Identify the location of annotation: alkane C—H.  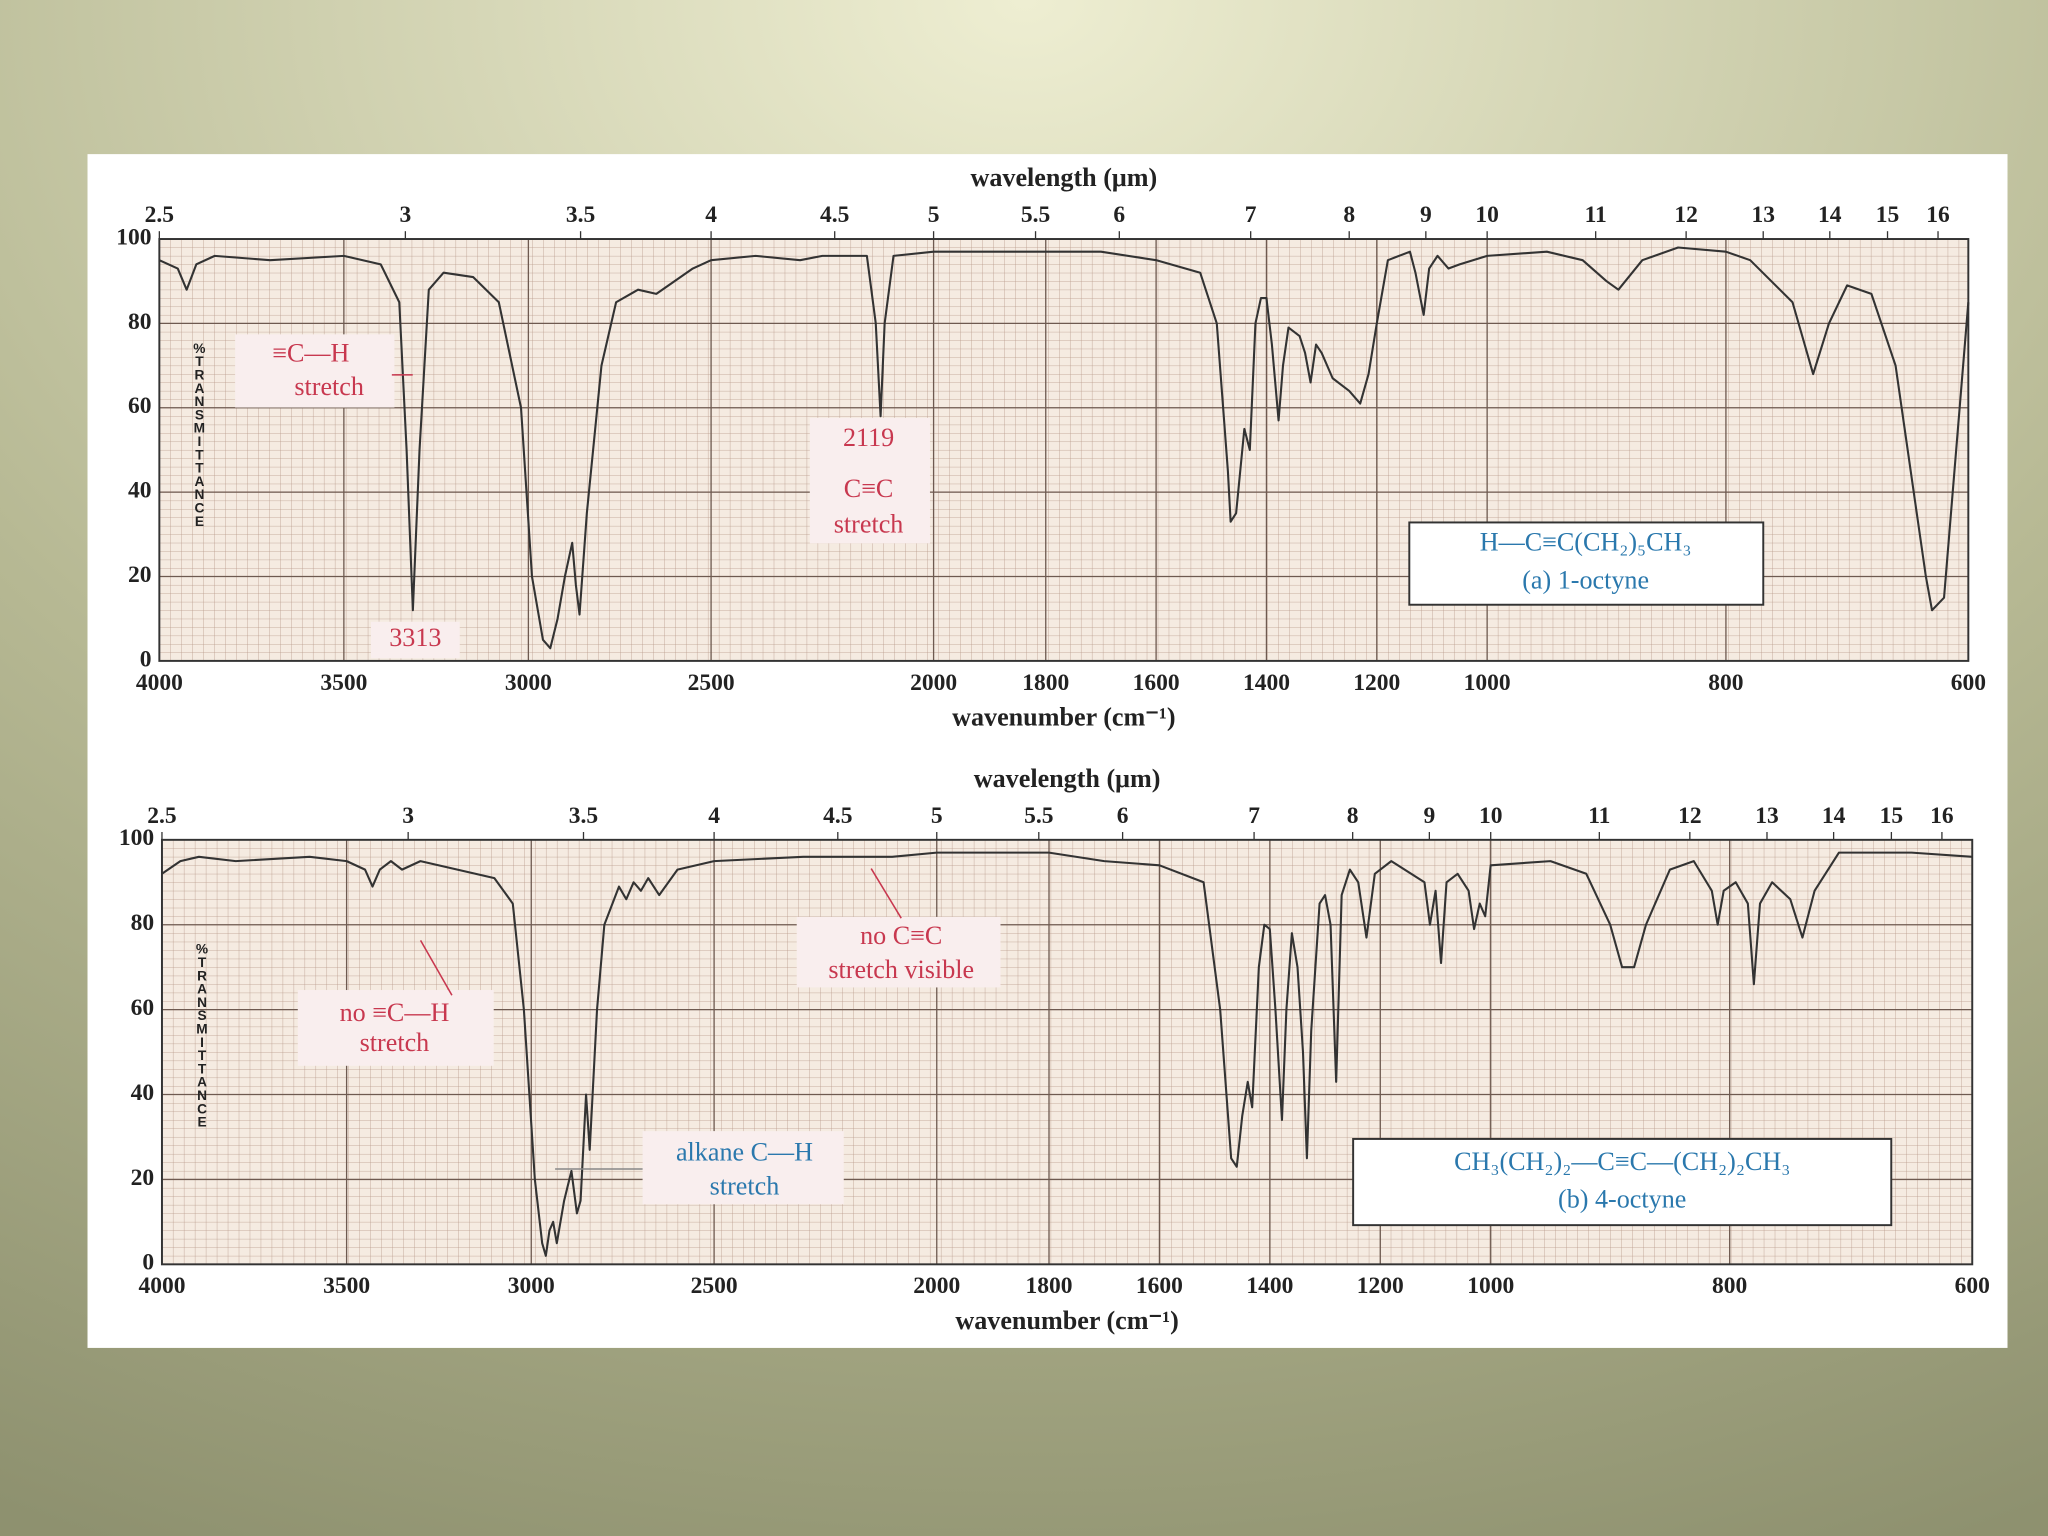
(744, 1152).